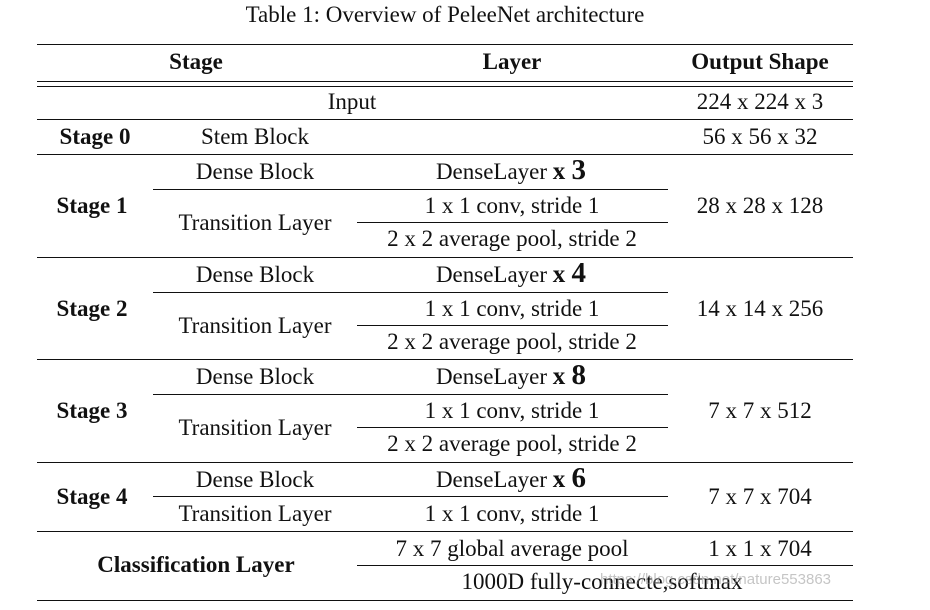  I want to click on stem-block: Stem Block, so click(255, 136).